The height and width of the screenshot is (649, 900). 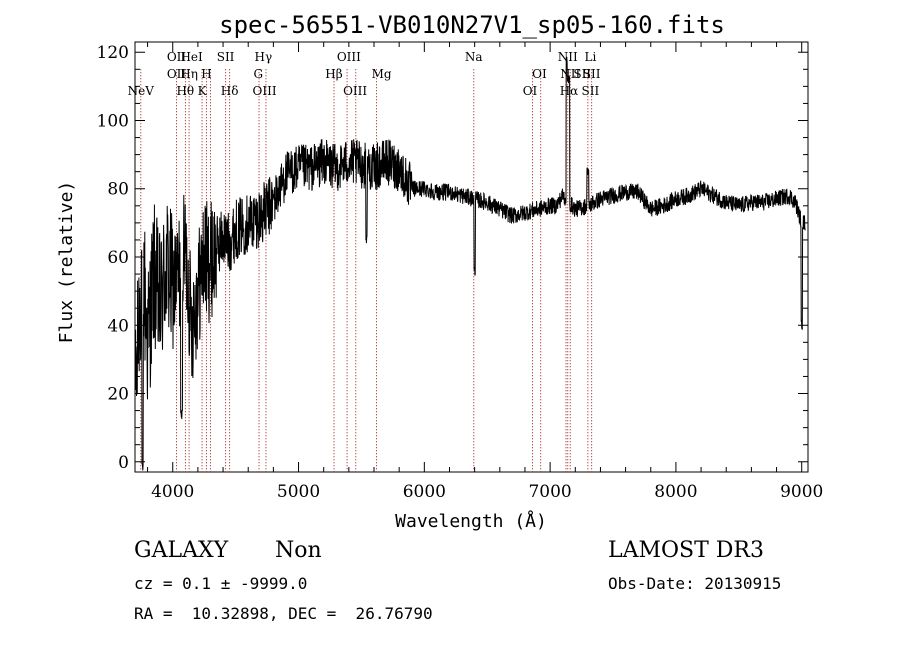 I want to click on x-axis-label: Wavelength (Å), so click(x=471, y=521).